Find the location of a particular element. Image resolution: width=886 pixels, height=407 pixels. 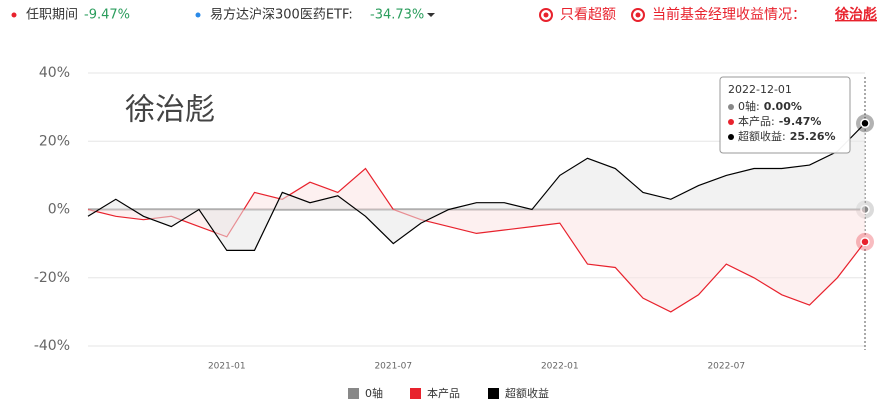

tooltip-item: 本产品: -9.47% is located at coordinates (779, 121).